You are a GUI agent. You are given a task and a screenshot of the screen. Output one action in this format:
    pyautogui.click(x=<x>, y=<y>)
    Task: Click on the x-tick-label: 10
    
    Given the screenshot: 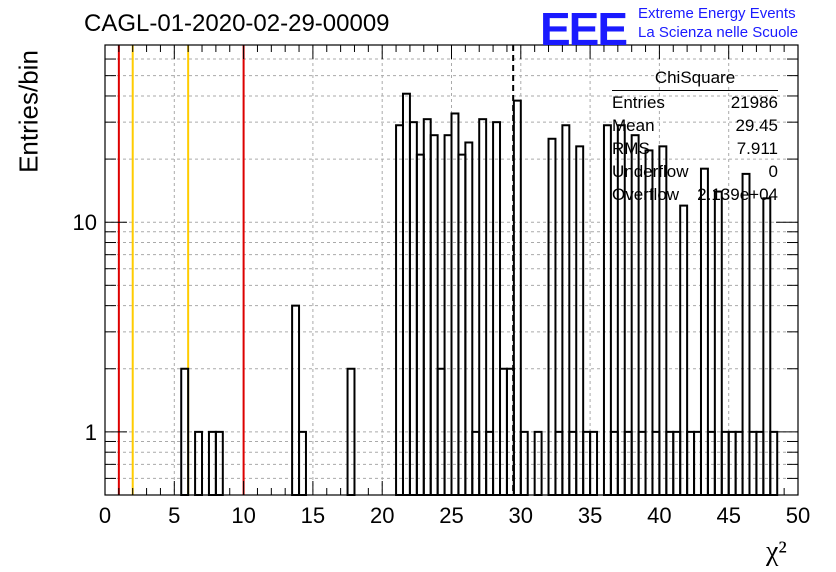 What is the action you would take?
    pyautogui.click(x=243, y=515)
    